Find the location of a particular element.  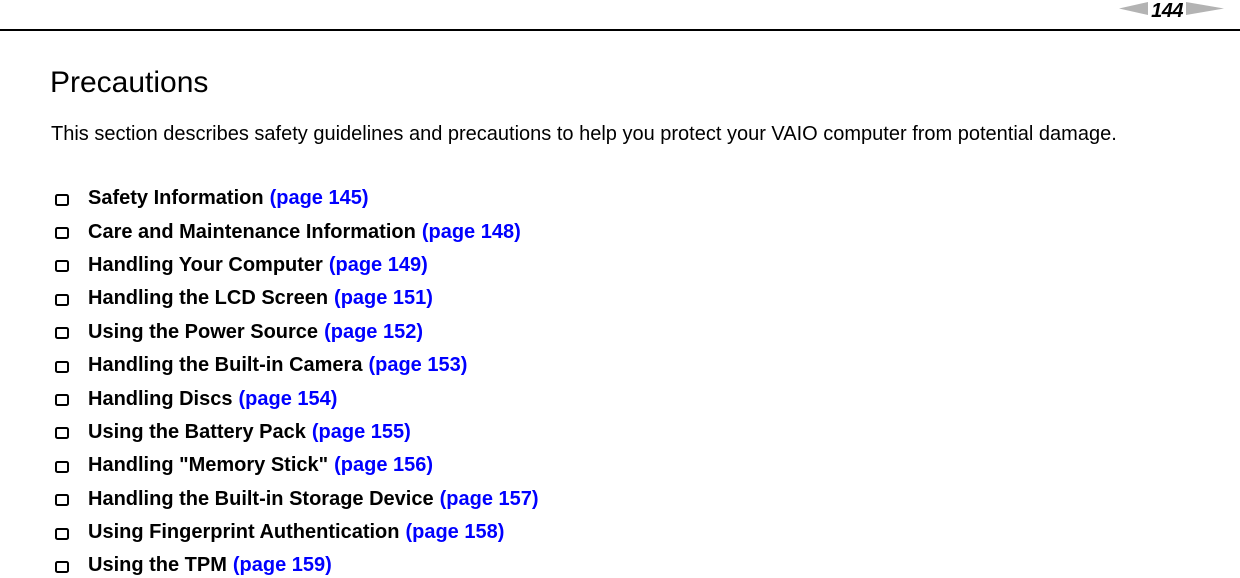

toc-item: Using the Battery Pack (page 155) is located at coordinates (297, 432).